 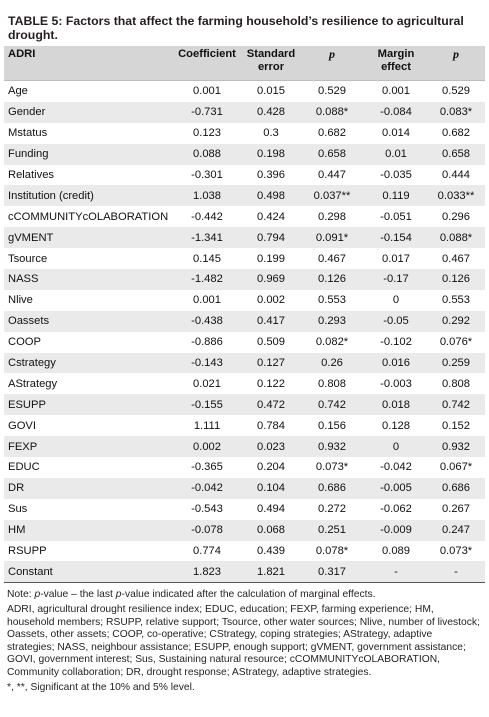 I want to click on table-row: gVMENT -1.341 0.794 0.091* -0.154 0.088*, so click(x=244, y=238).